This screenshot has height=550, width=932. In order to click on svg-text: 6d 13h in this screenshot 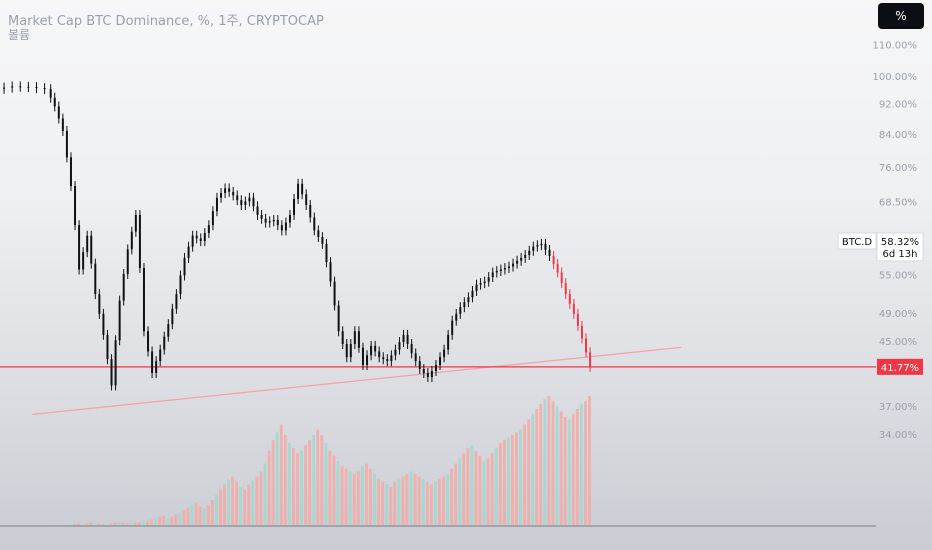, I will do `click(900, 254)`.